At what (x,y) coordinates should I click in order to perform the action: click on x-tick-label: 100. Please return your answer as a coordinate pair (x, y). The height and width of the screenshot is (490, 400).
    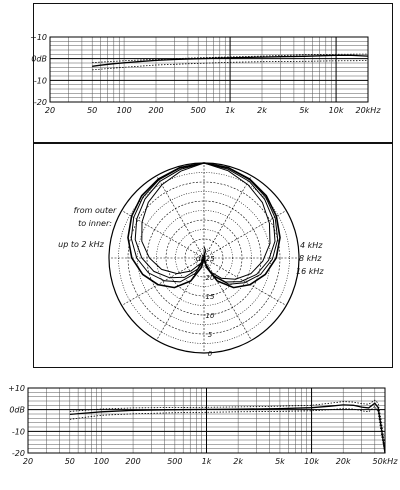
    Looking at the image, I should click on (101, 461).